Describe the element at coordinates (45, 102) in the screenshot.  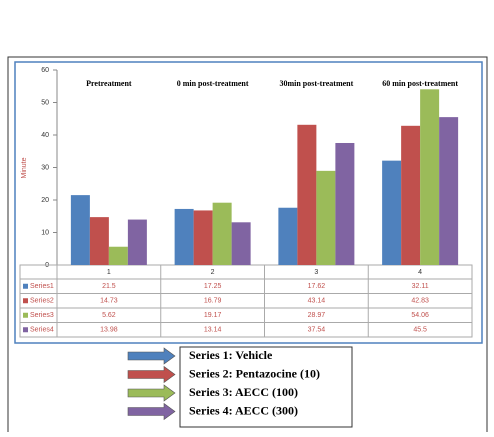
I see `y-tick-label: 50` at that location.